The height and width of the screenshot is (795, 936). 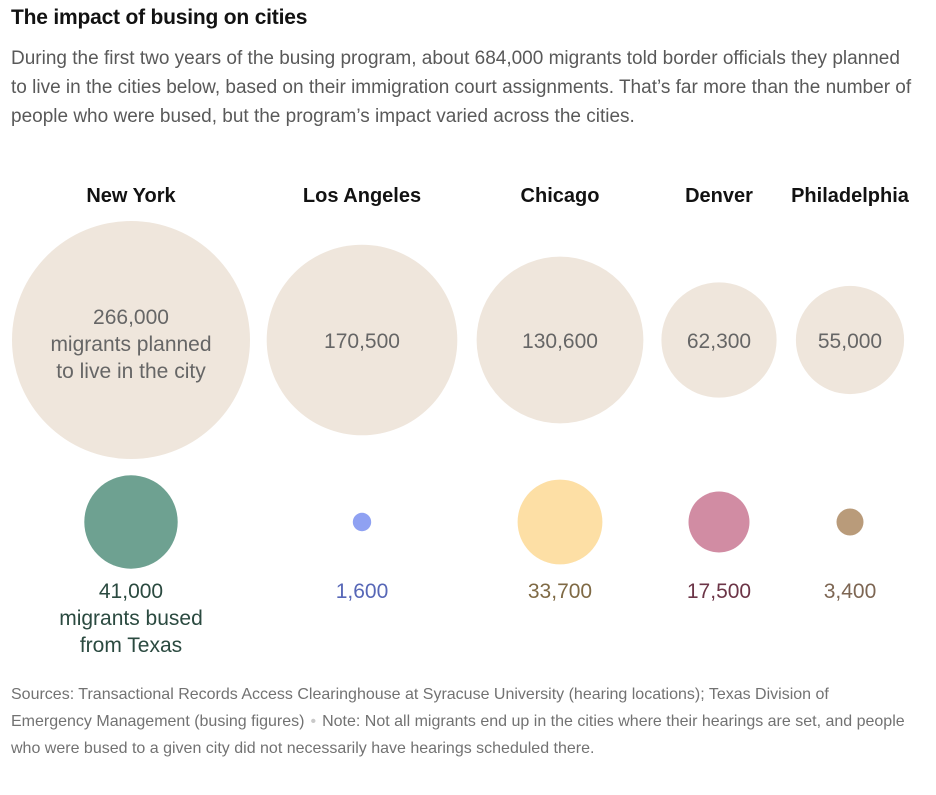 I want to click on planned-value-label: 266,000, so click(x=131, y=317).